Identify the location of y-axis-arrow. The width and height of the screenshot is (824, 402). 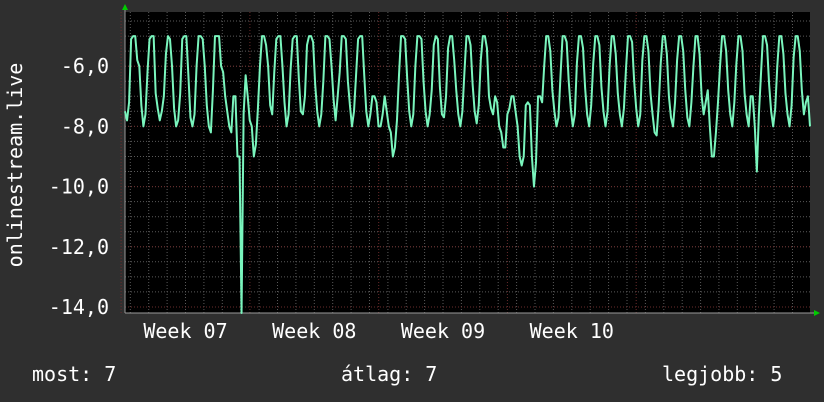
(125, 7).